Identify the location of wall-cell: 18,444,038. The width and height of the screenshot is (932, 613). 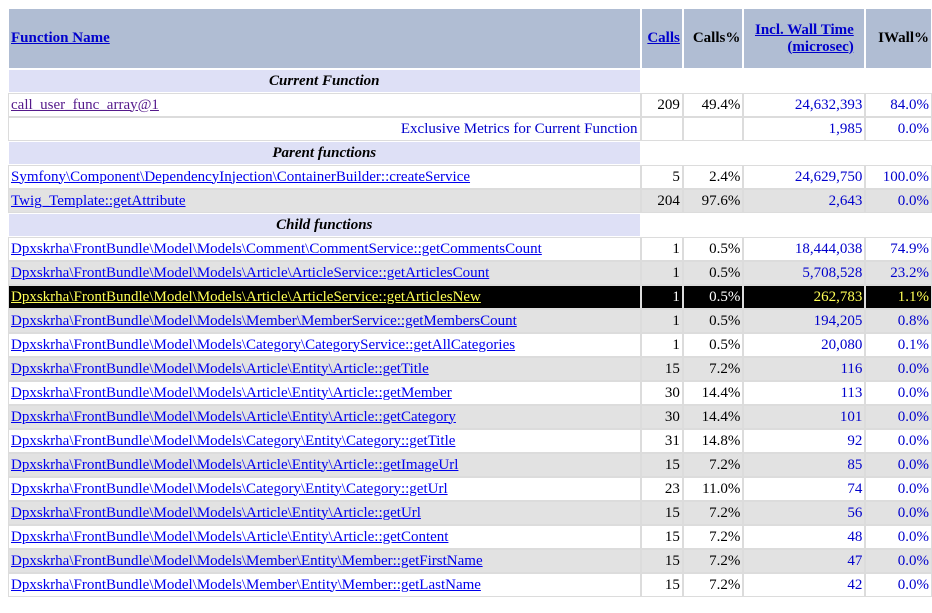
(804, 249).